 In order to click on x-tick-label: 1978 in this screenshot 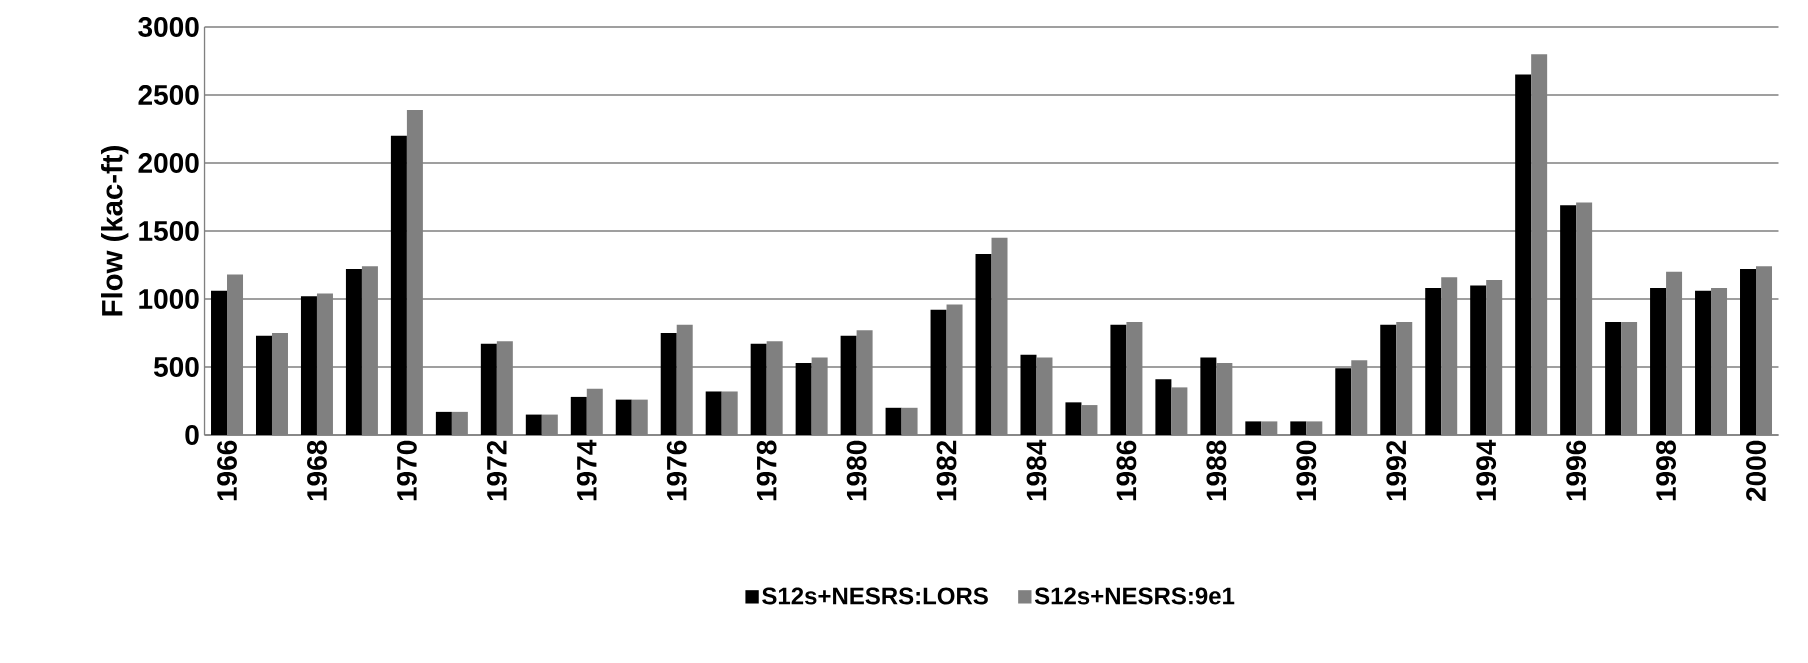, I will do `click(766, 470)`.